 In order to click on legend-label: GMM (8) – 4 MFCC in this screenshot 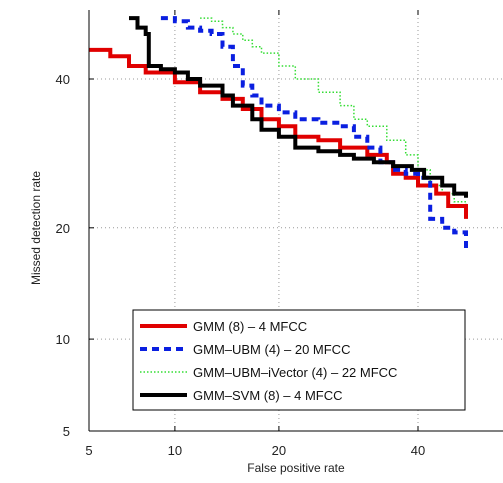, I will do `click(250, 326)`.